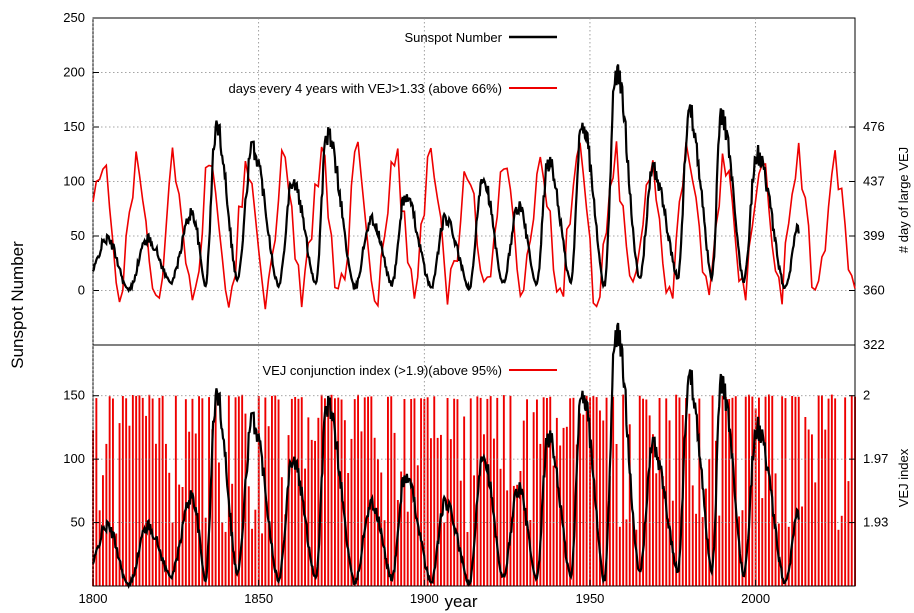 The height and width of the screenshot is (613, 914). I want to click on top-y2-tick-label: 322, so click(874, 344).